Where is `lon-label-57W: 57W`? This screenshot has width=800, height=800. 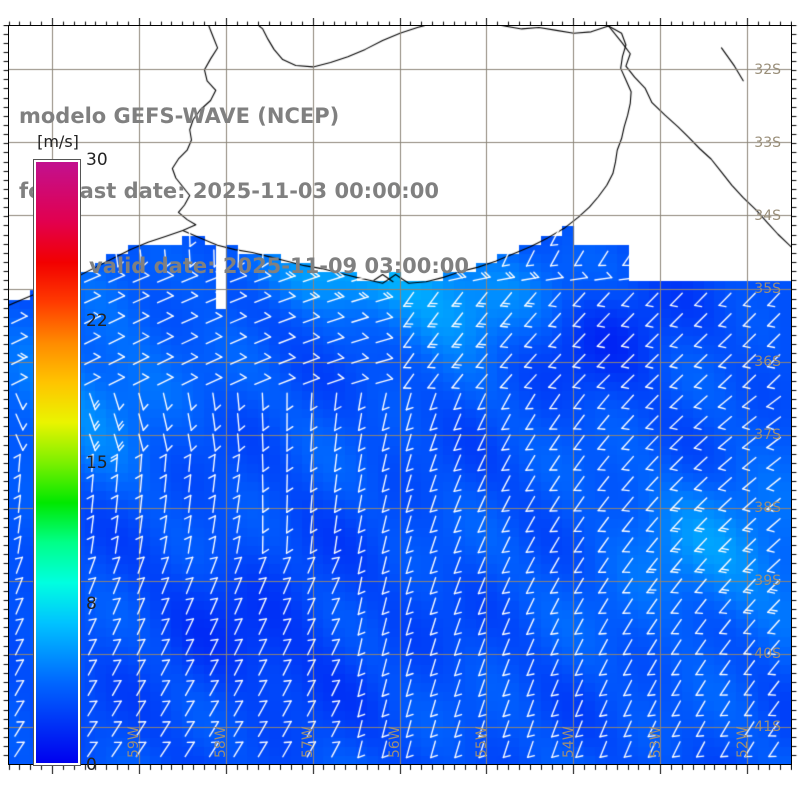
lon-label-57W: 57W is located at coordinates (308, 742).